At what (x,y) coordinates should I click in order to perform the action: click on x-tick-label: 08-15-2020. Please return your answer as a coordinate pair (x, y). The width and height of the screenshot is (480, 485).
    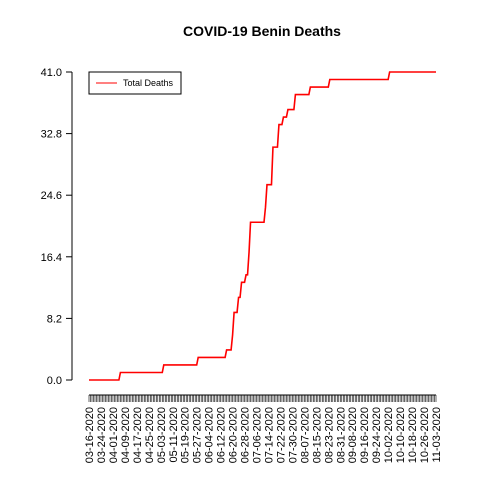
    Looking at the image, I should click on (317, 435).